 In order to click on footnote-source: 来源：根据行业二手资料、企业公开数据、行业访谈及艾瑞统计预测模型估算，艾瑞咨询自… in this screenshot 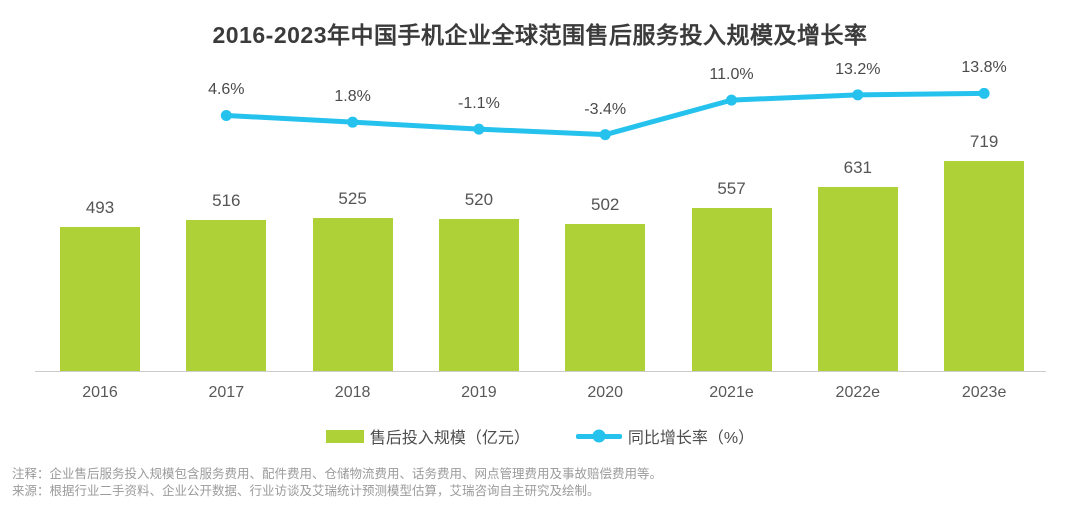, I will do `click(306, 491)`.